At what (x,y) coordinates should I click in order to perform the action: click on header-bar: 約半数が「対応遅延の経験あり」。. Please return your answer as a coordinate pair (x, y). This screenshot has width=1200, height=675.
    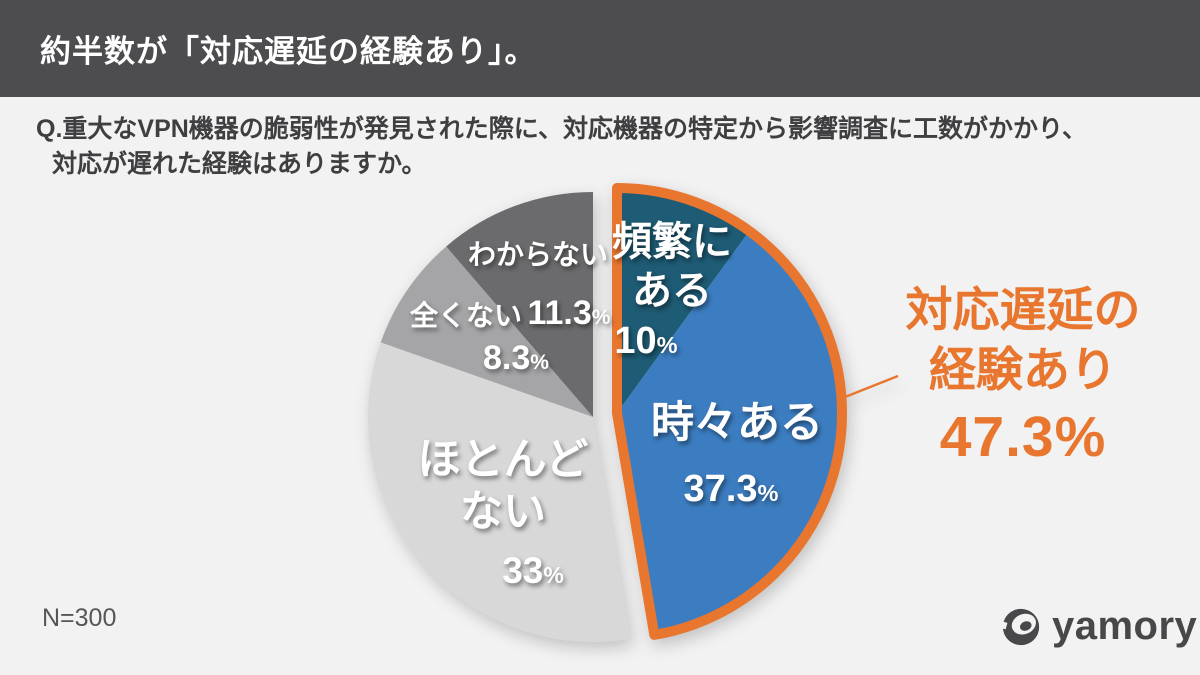
    Looking at the image, I should click on (600, 48).